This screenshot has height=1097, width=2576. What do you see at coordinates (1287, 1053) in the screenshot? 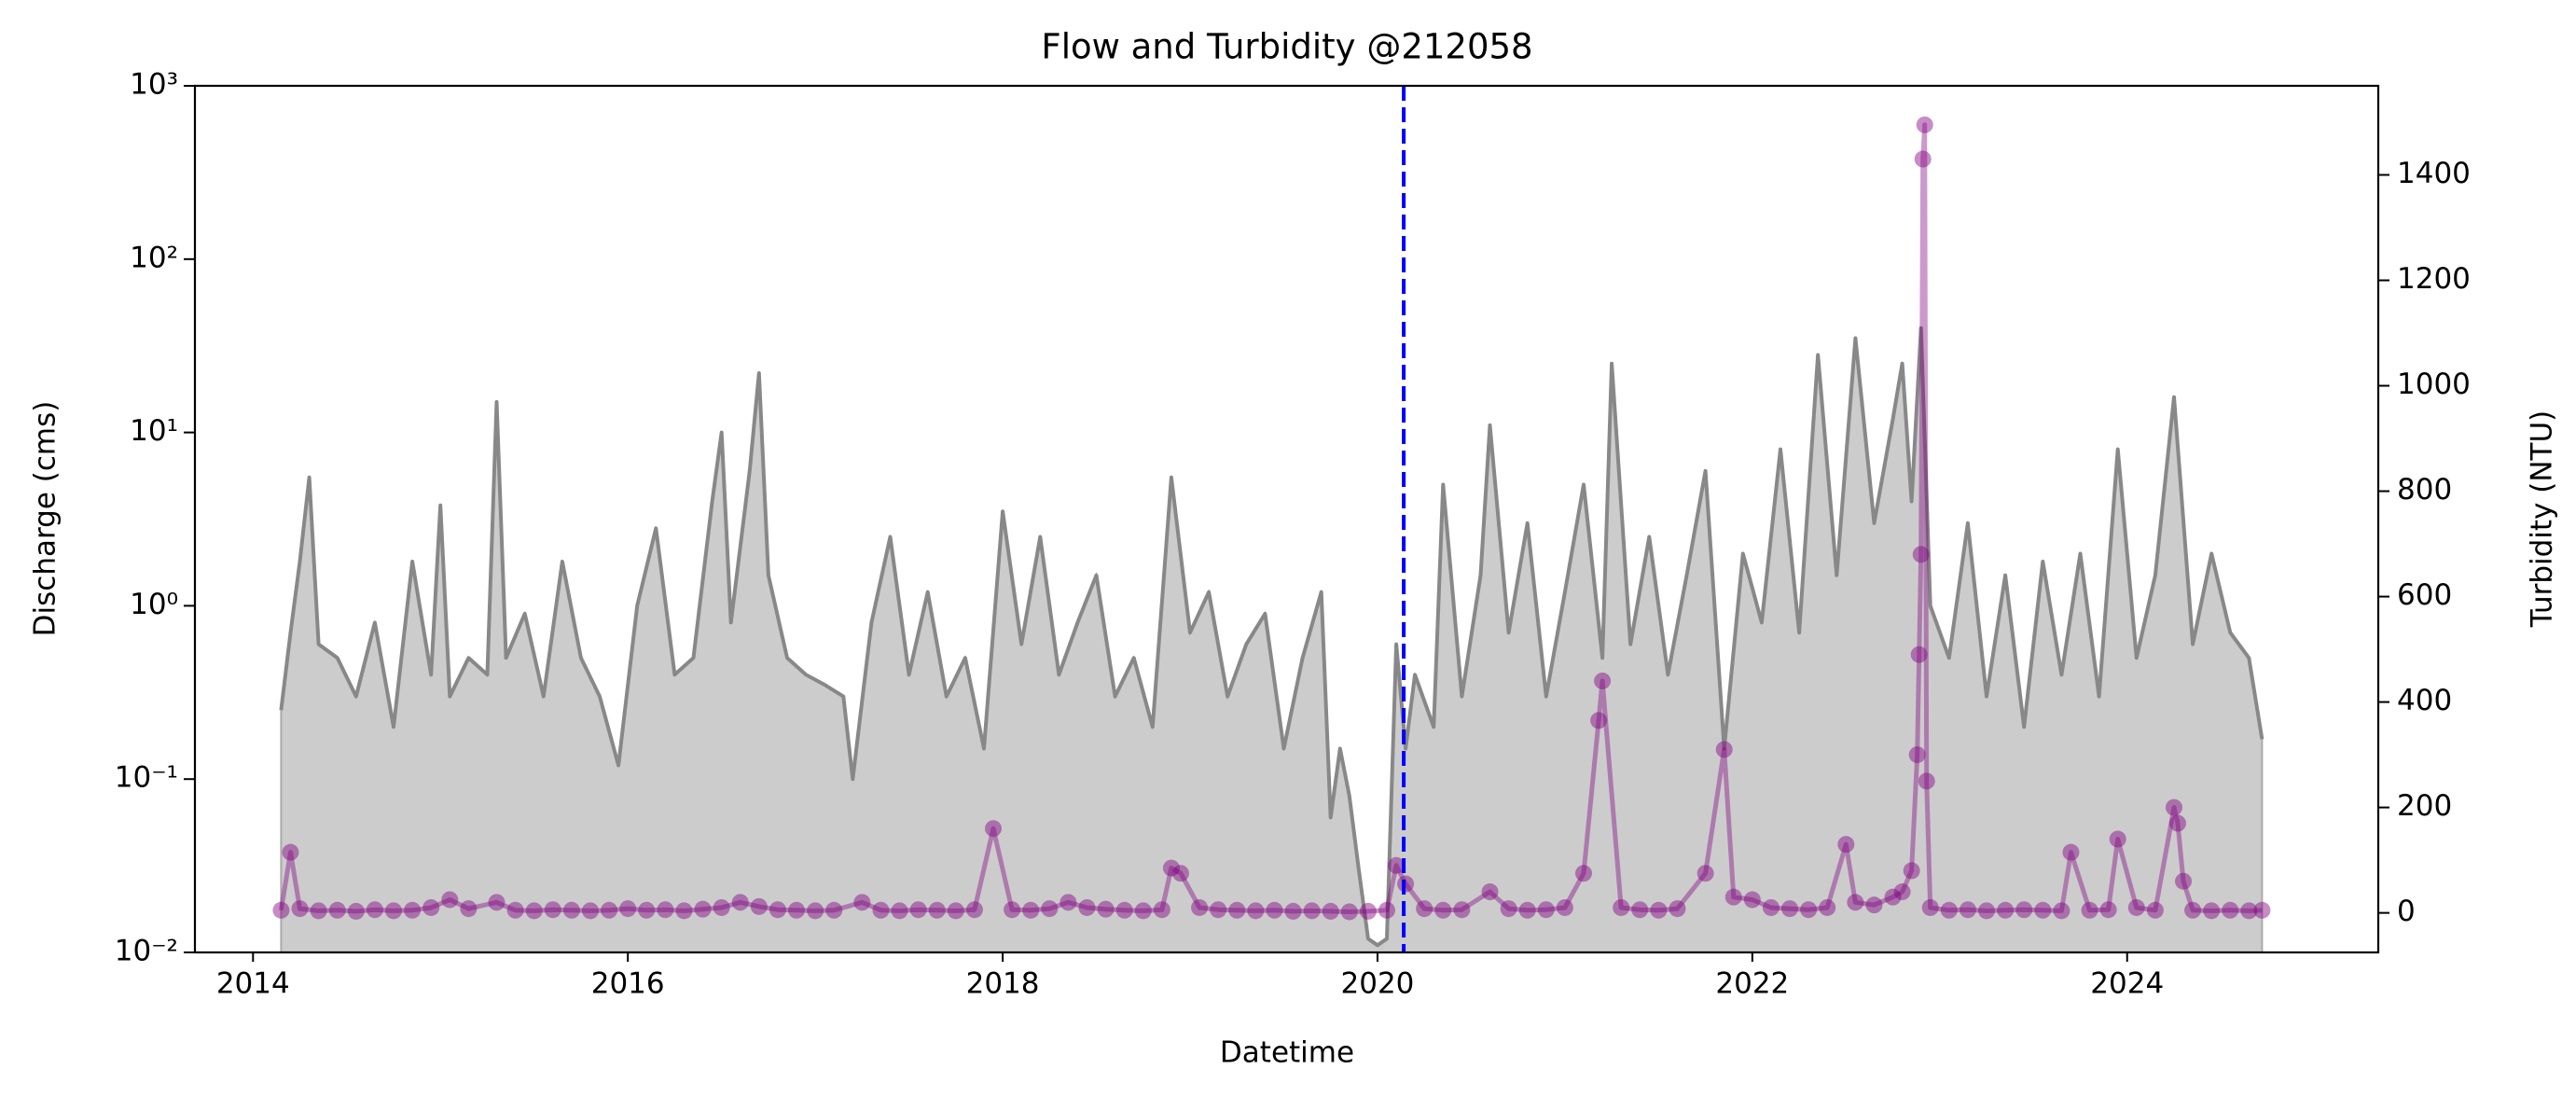
I see `x-axis-label: Datetime` at bounding box center [1287, 1053].